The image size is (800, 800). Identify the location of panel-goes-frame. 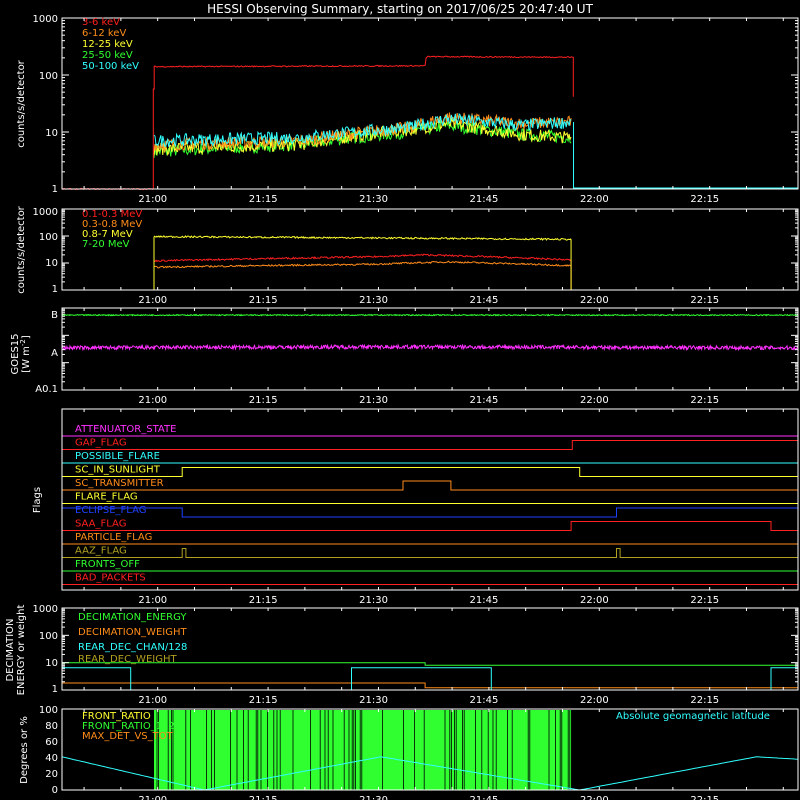
(430, 349).